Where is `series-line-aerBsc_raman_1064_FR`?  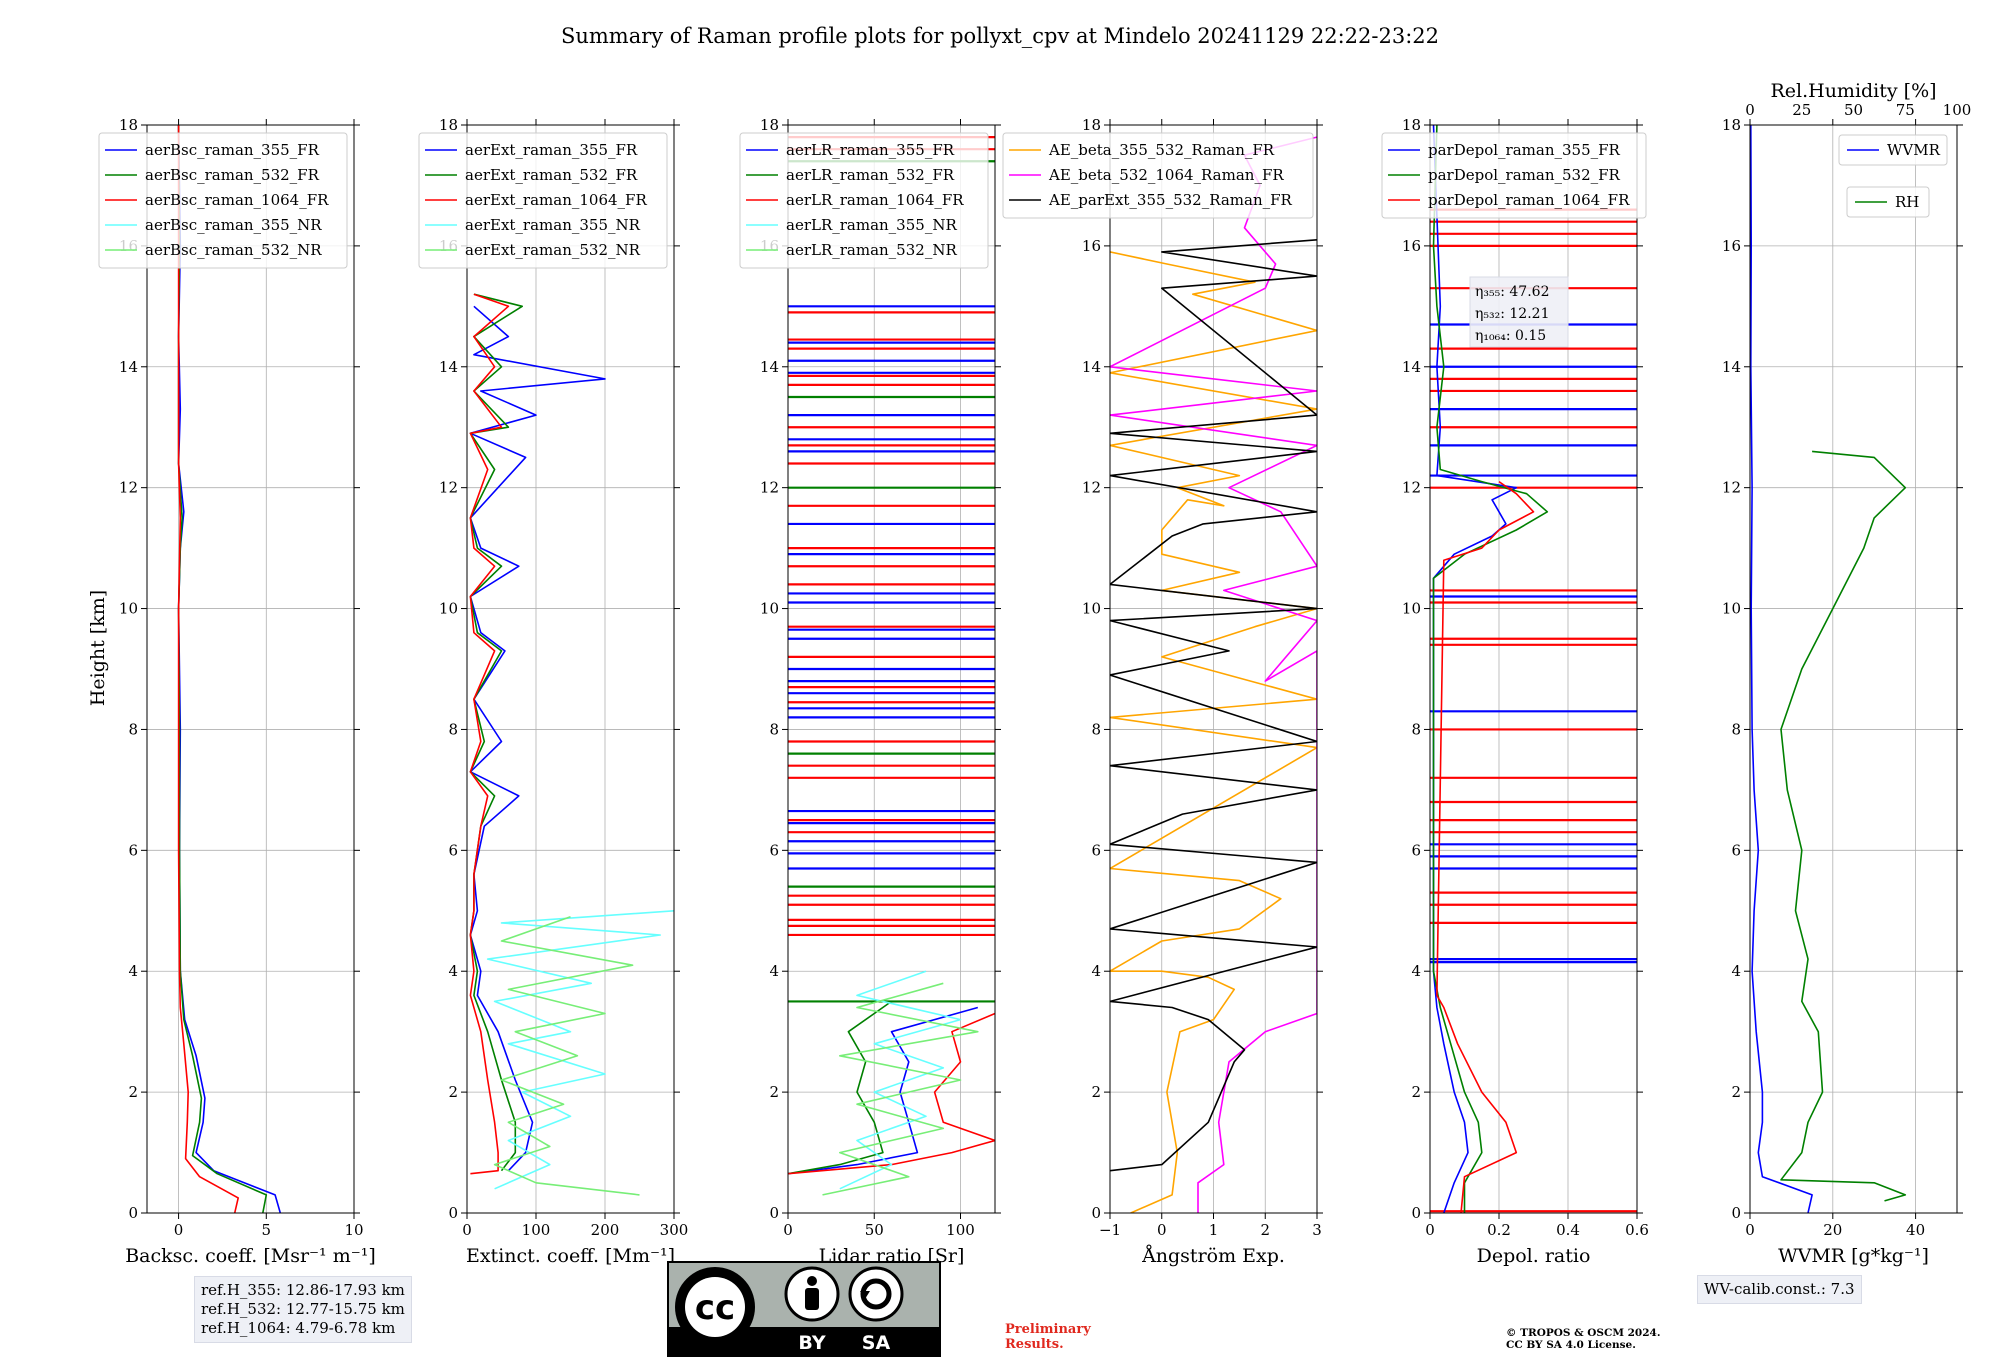
series-line-aerBsc_raman_1064_FR is located at coordinates (208, 669).